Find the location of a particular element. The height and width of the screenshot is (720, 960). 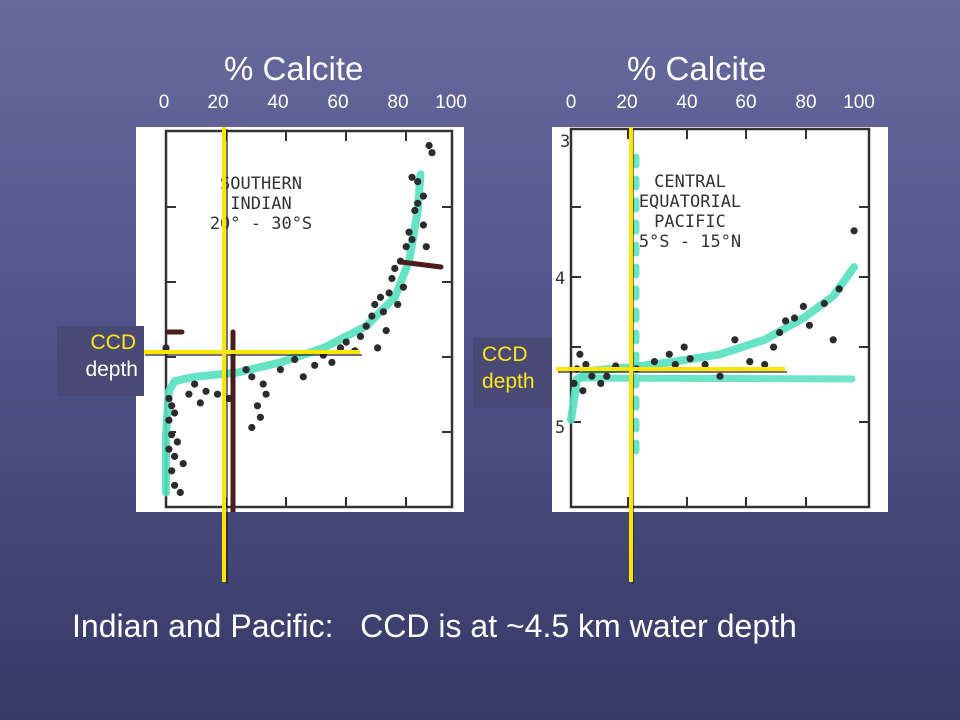

right-tick-labels: 0 20 40 60 80 100 is located at coordinates (450, 105).